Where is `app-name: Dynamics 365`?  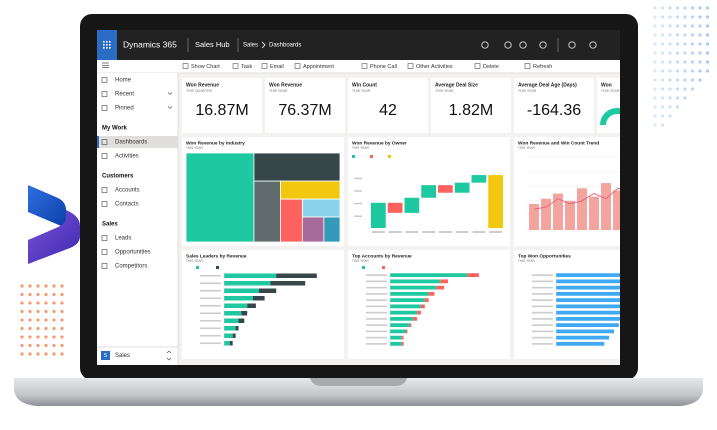
app-name: Dynamics 365 is located at coordinates (150, 44).